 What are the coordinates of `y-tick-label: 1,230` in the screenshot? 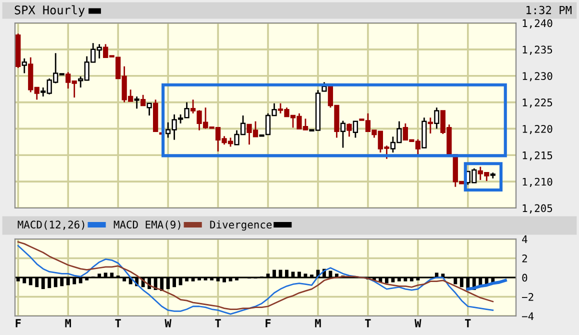 It's located at (537, 77).